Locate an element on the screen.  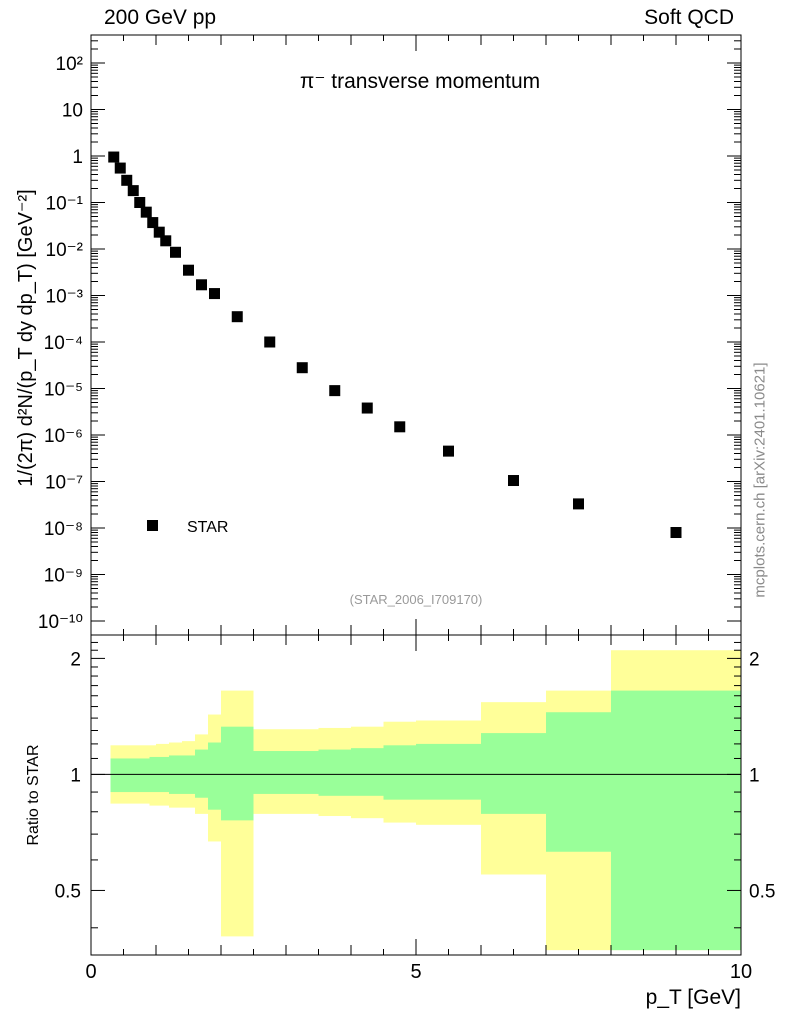
legend: STAR is located at coordinates (187, 527).